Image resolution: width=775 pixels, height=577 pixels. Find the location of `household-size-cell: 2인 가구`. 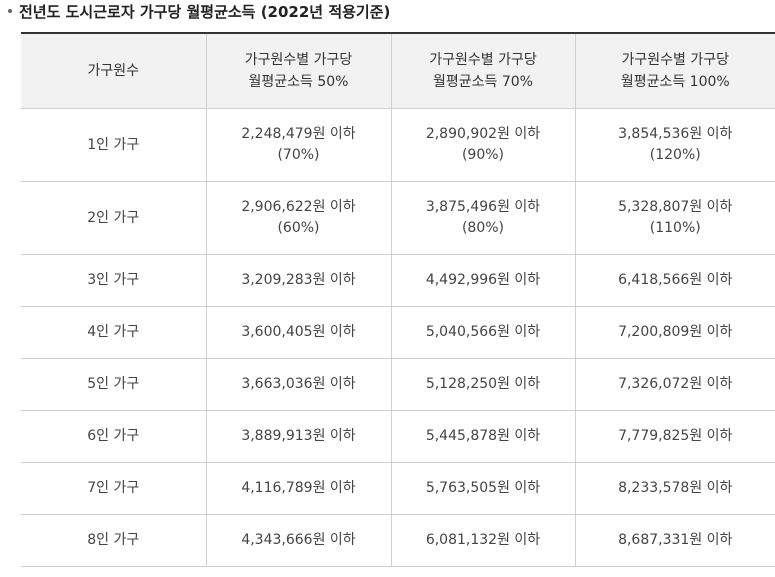

household-size-cell: 2인 가구 is located at coordinates (113, 218).